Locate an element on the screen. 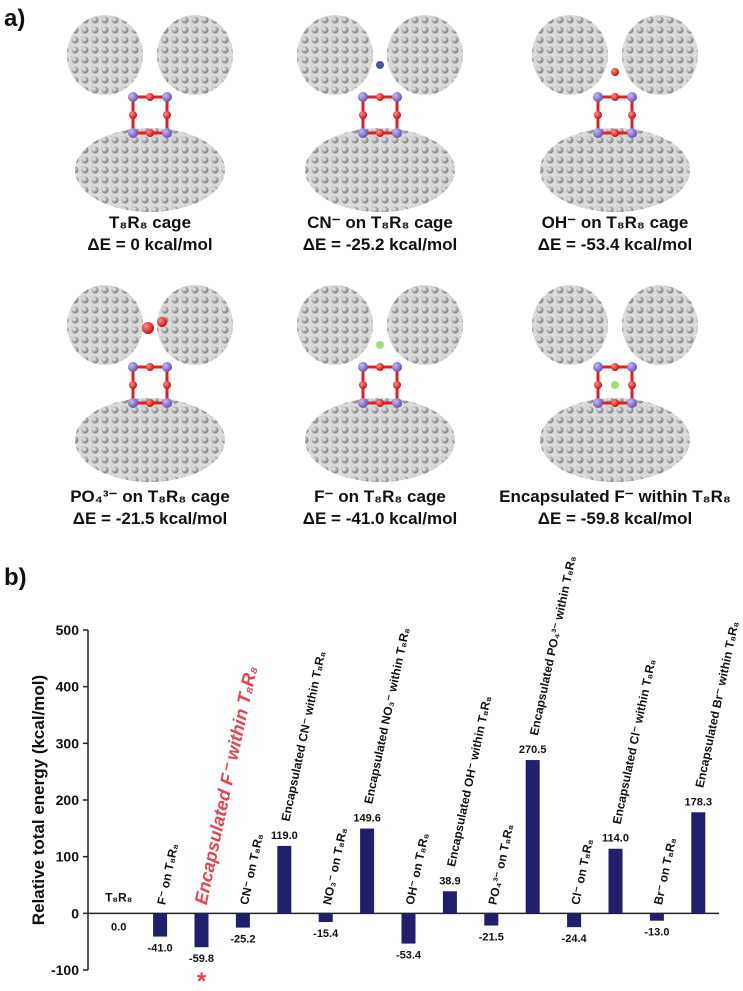 Image resolution: width=743 pixels, height=991 pixels. structure-name: OH⁻ on T₈R₈ cage is located at coordinates (615, 222).